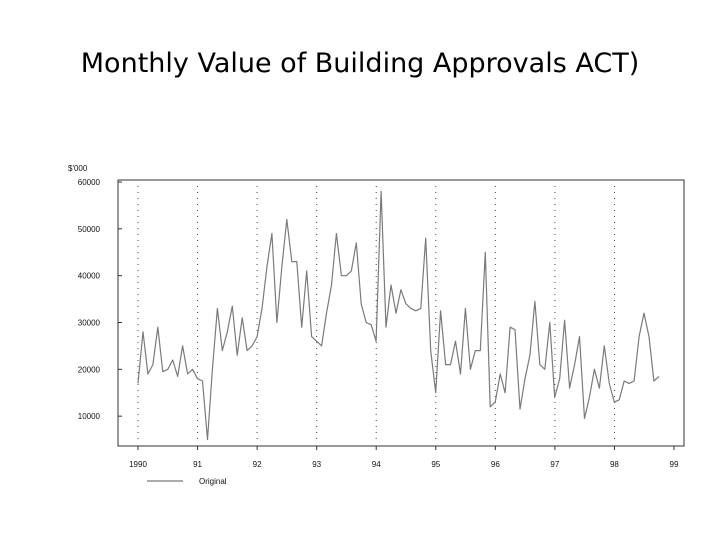  Describe the element at coordinates (89, 323) in the screenshot. I see `y-tick-label: 30000` at that location.